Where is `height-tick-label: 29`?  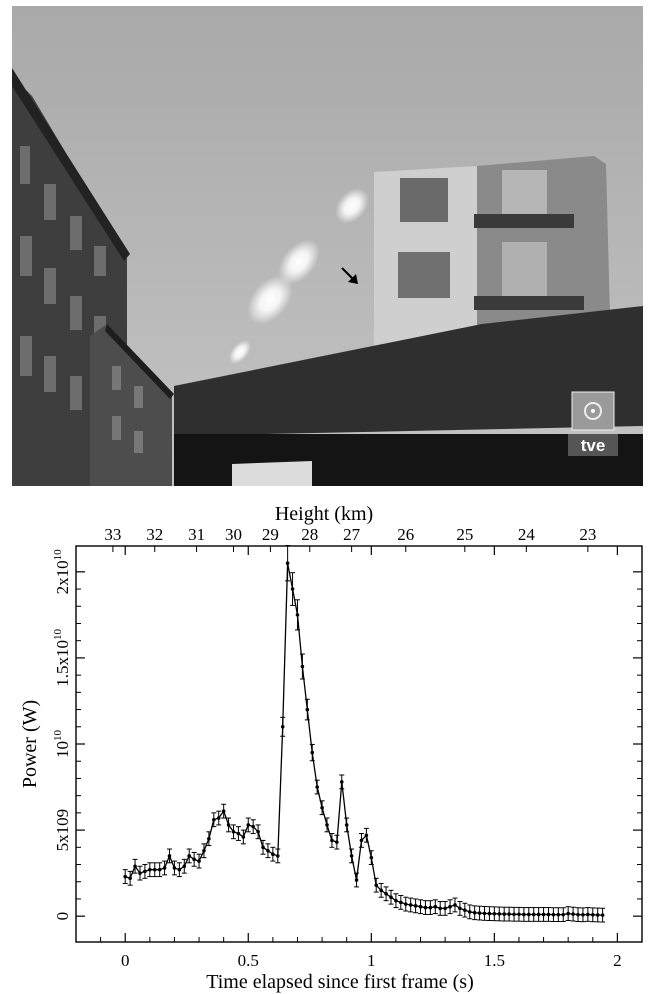
height-tick-label: 29 is located at coordinates (270, 534).